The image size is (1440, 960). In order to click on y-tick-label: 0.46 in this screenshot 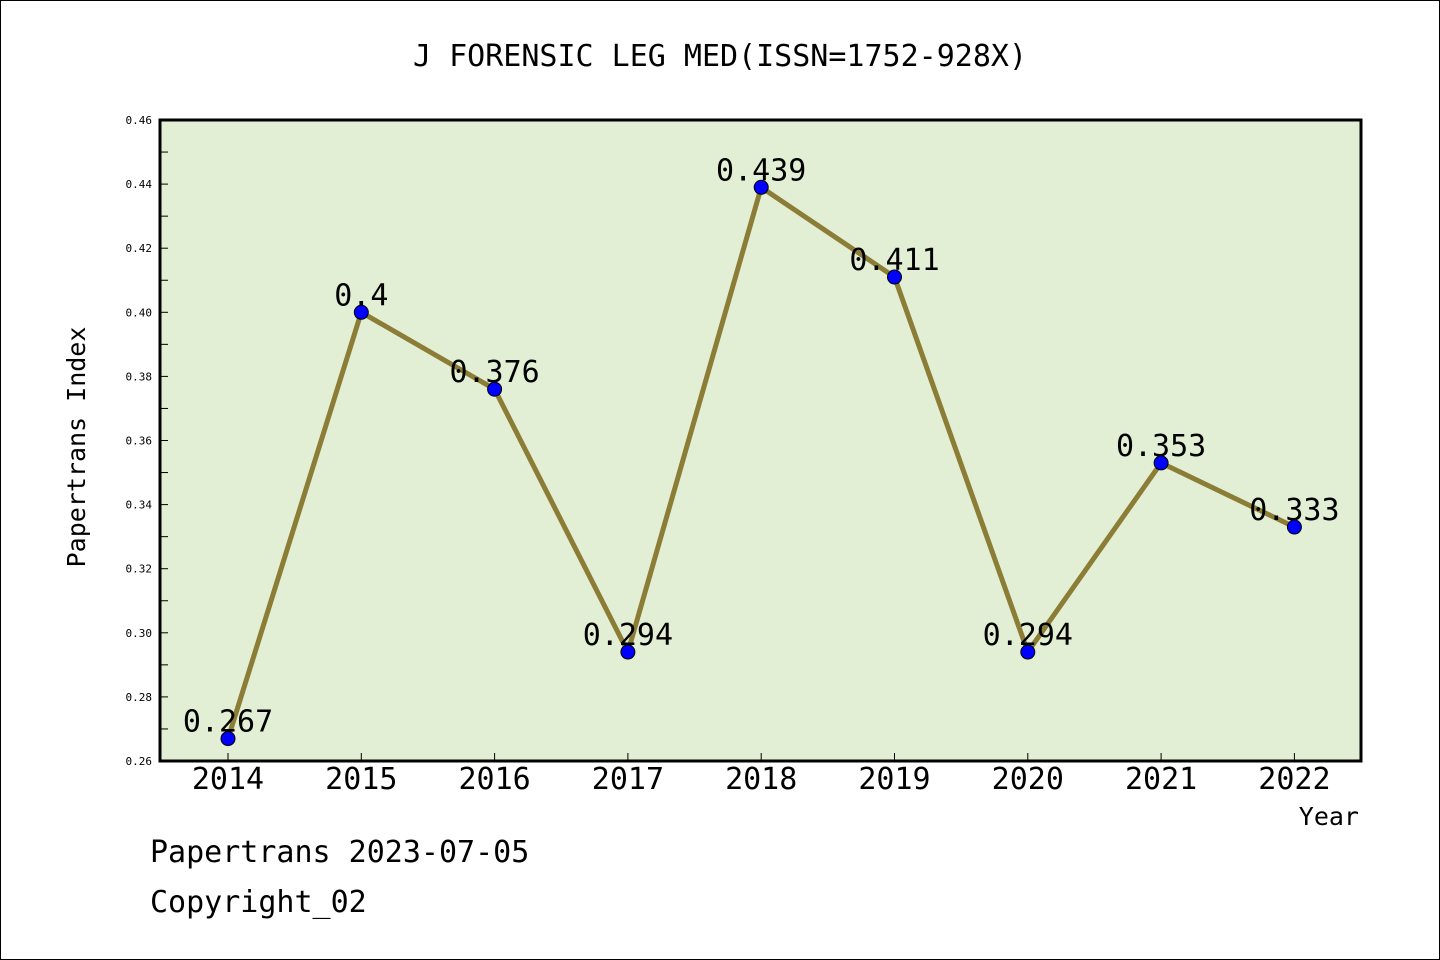, I will do `click(139, 120)`.